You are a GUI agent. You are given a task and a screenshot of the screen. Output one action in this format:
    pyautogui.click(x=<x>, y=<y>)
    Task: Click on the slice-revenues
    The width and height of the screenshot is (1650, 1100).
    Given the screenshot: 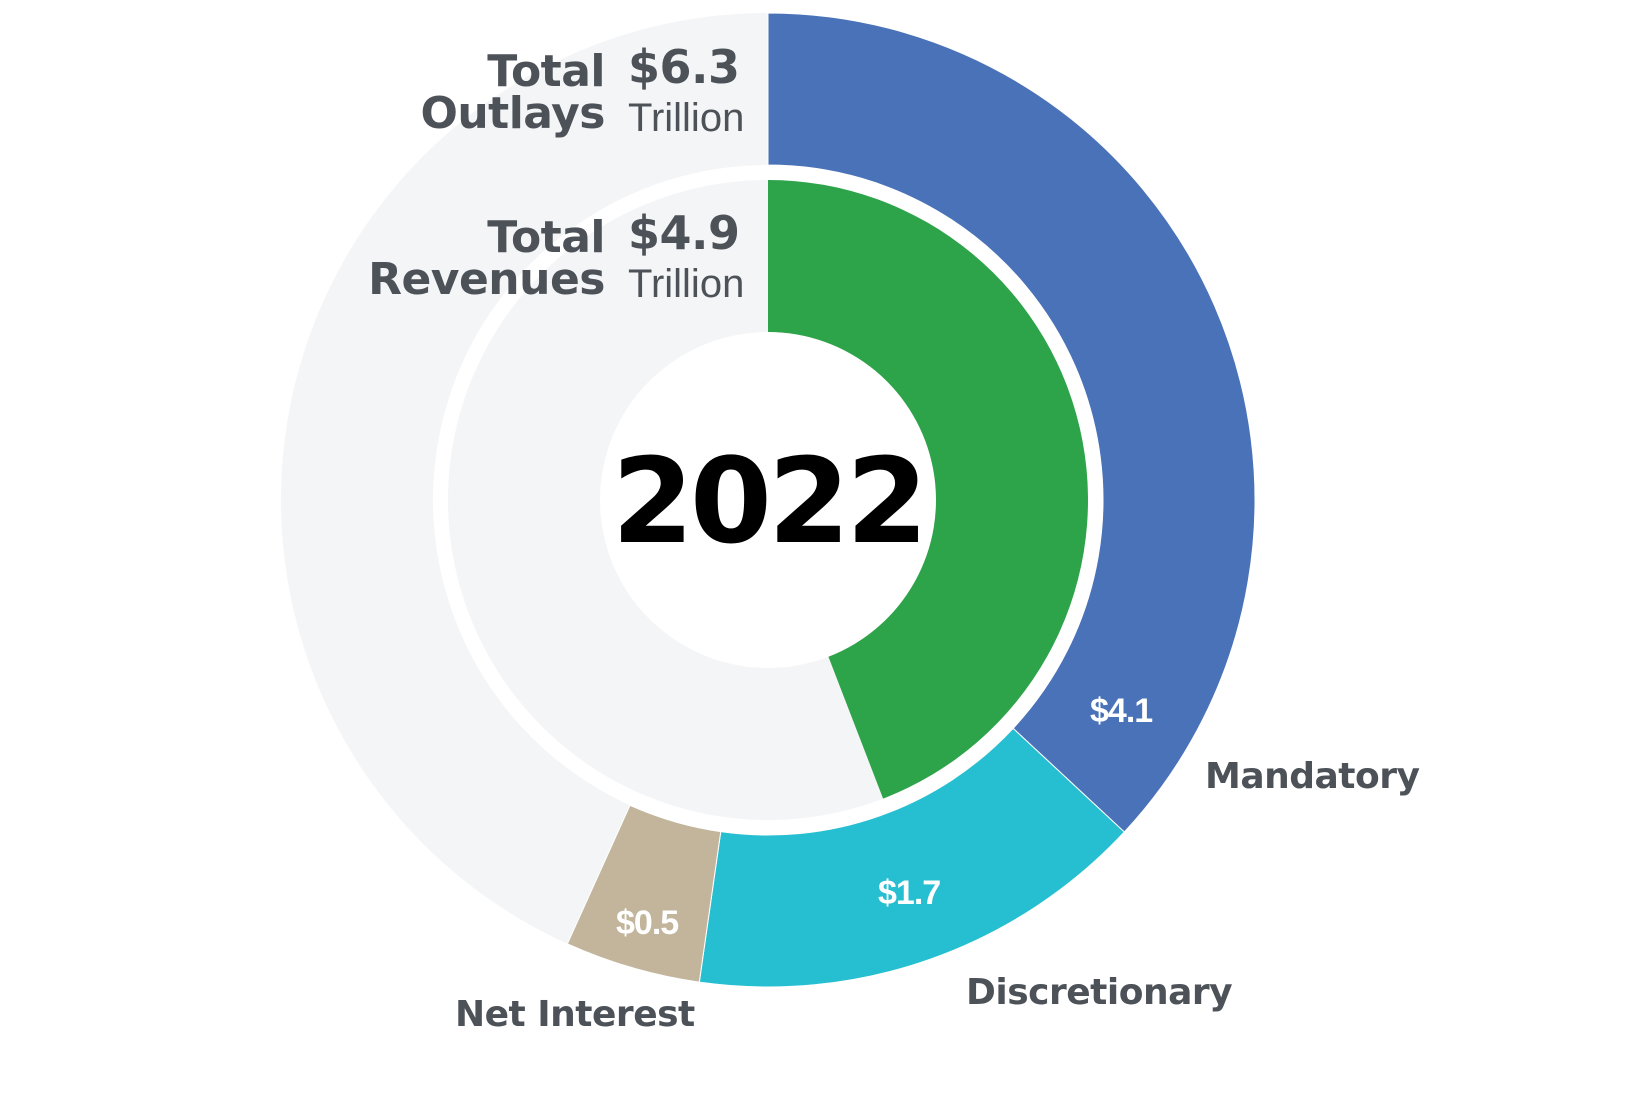 What is the action you would take?
    pyautogui.click(x=928, y=489)
    